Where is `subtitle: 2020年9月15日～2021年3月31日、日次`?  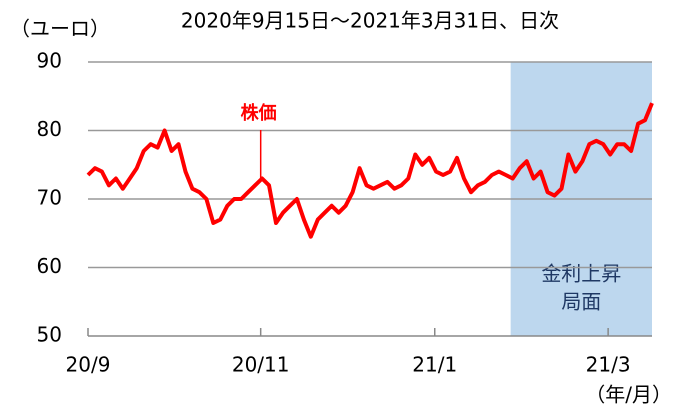 subtitle: 2020年9月15日～2021年3月31日、日次 is located at coordinates (370, 21).